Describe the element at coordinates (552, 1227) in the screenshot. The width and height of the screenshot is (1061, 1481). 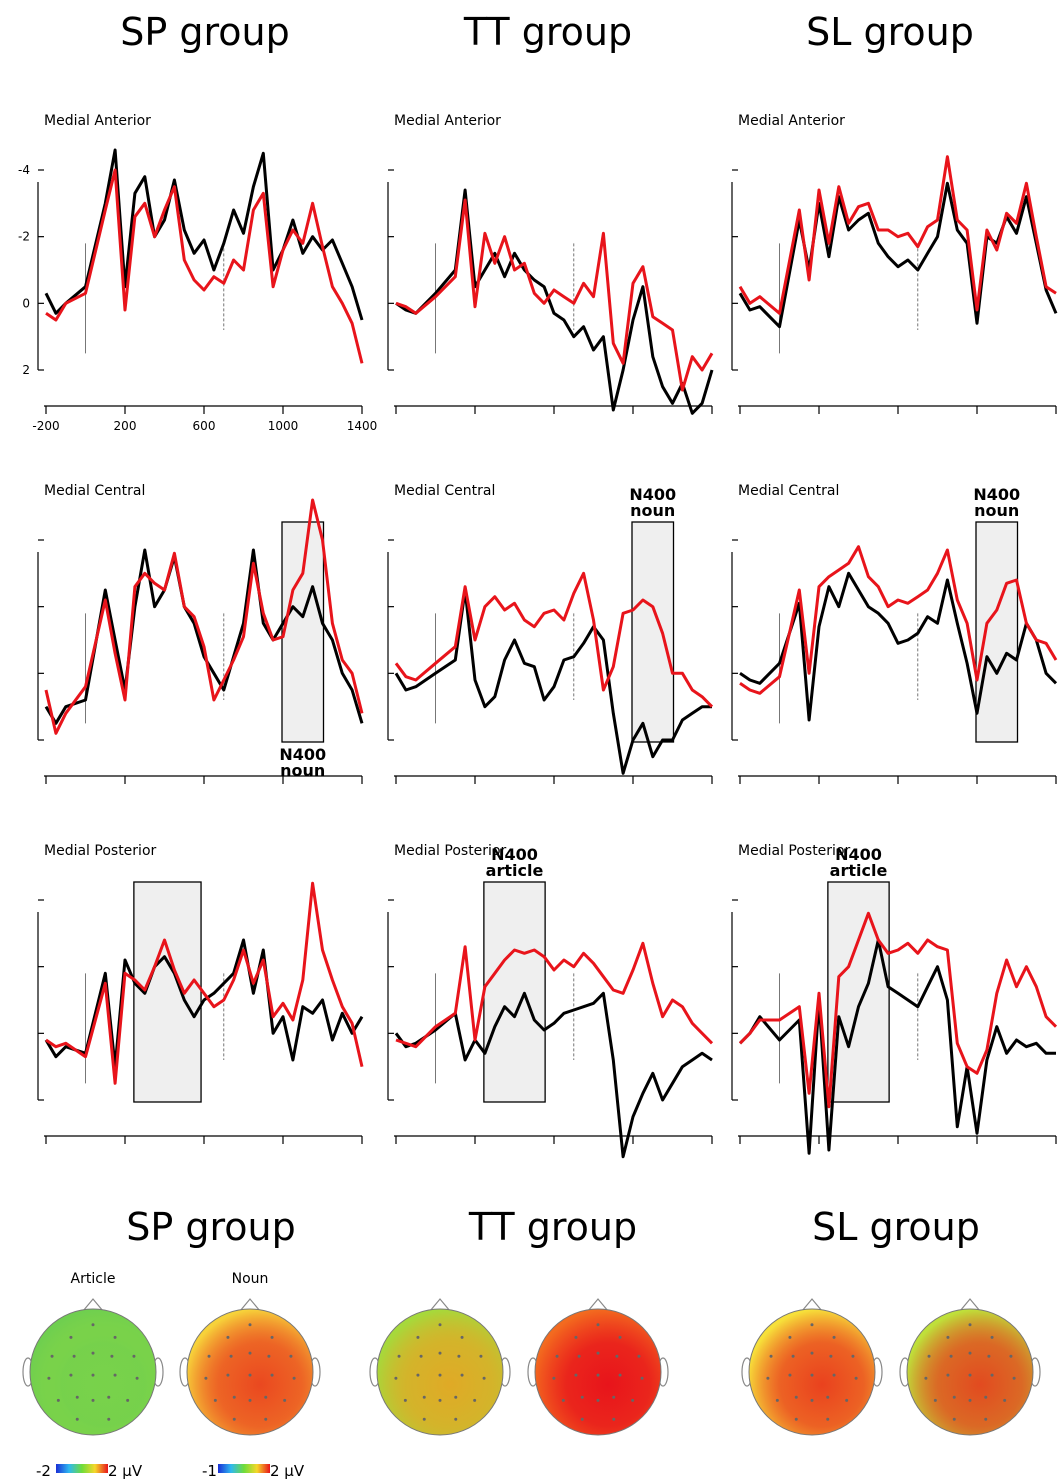
I see `bottom-title-tt: TT group` at that location.